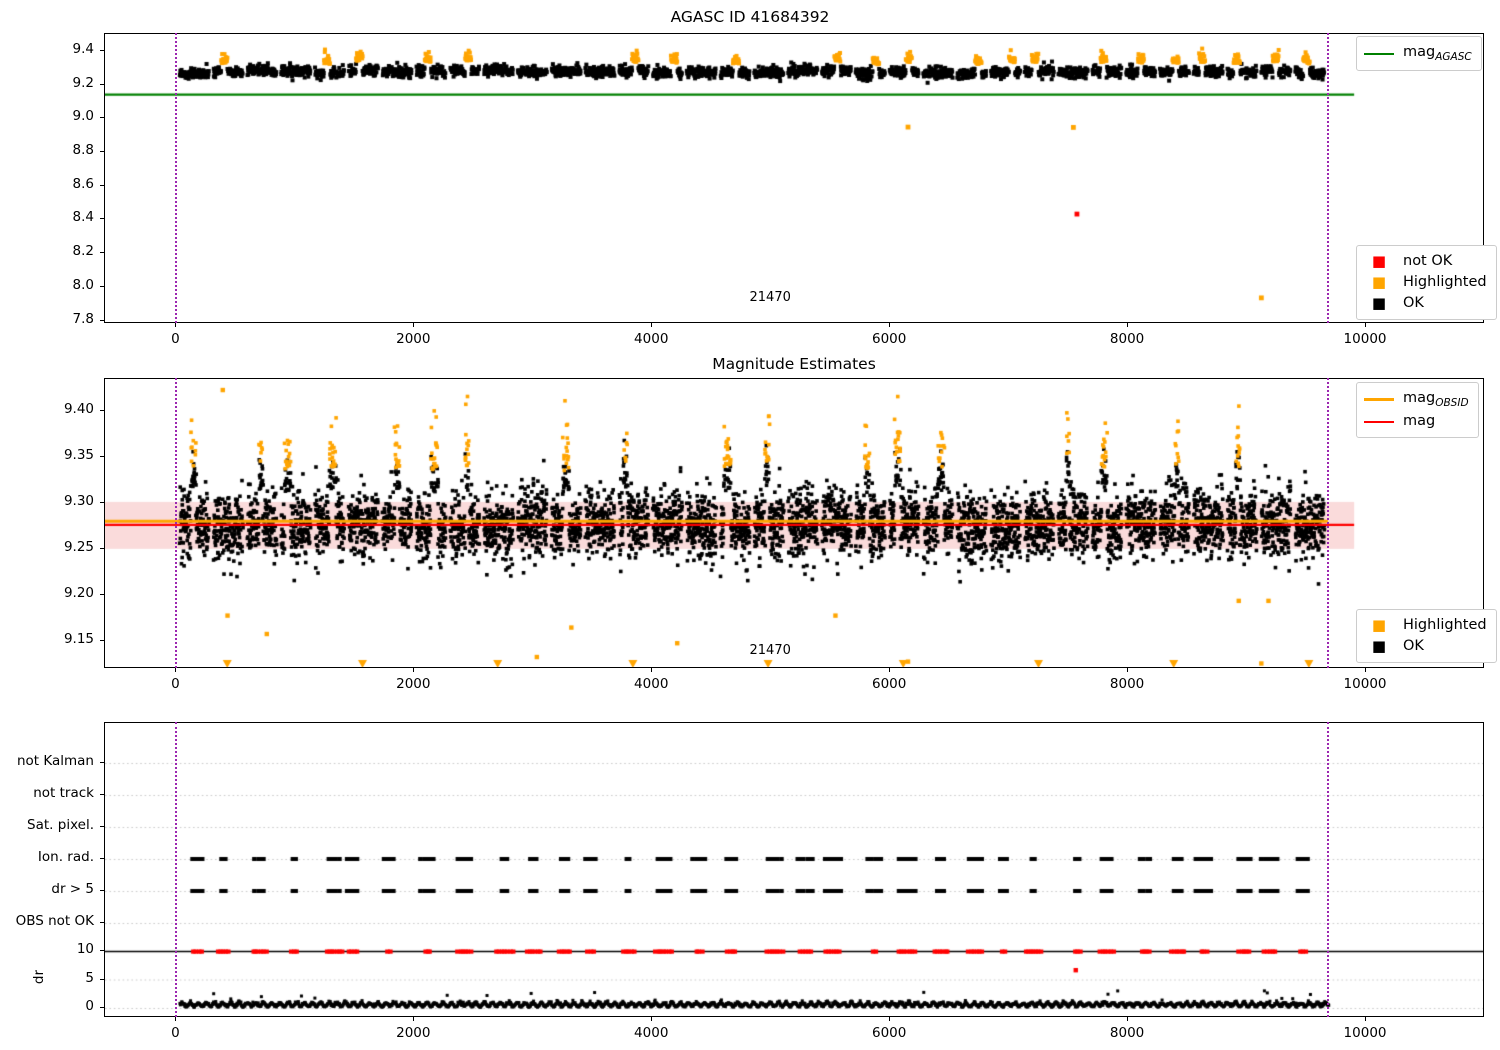 The image size is (1500, 1050). I want to click on y-tick-label: 8.6, so click(83, 183).